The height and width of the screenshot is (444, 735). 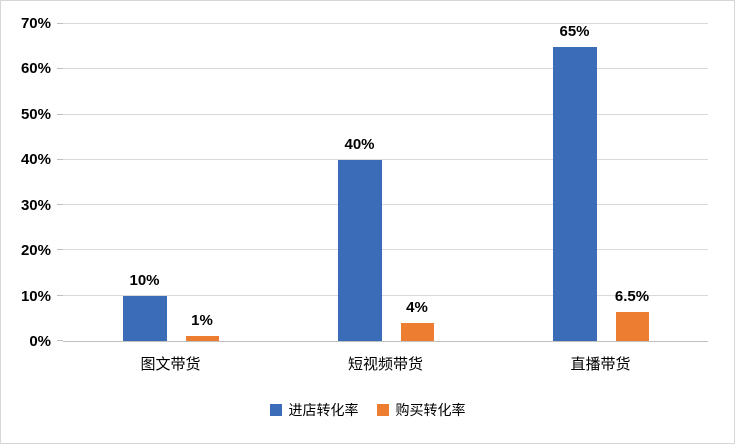 I want to click on bar-购买转化率: 6.5%, so click(x=632, y=314).